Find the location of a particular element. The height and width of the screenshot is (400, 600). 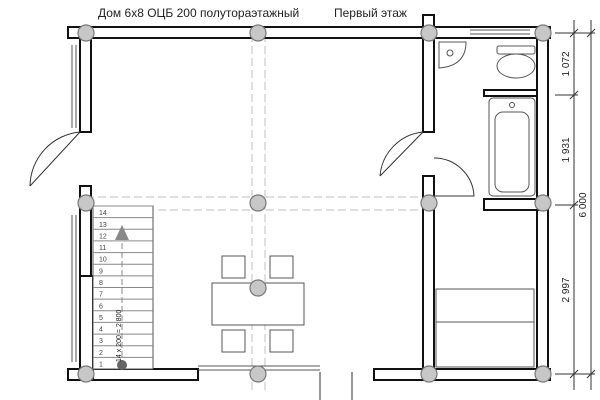

stair-step-number: 6 is located at coordinates (101, 306).